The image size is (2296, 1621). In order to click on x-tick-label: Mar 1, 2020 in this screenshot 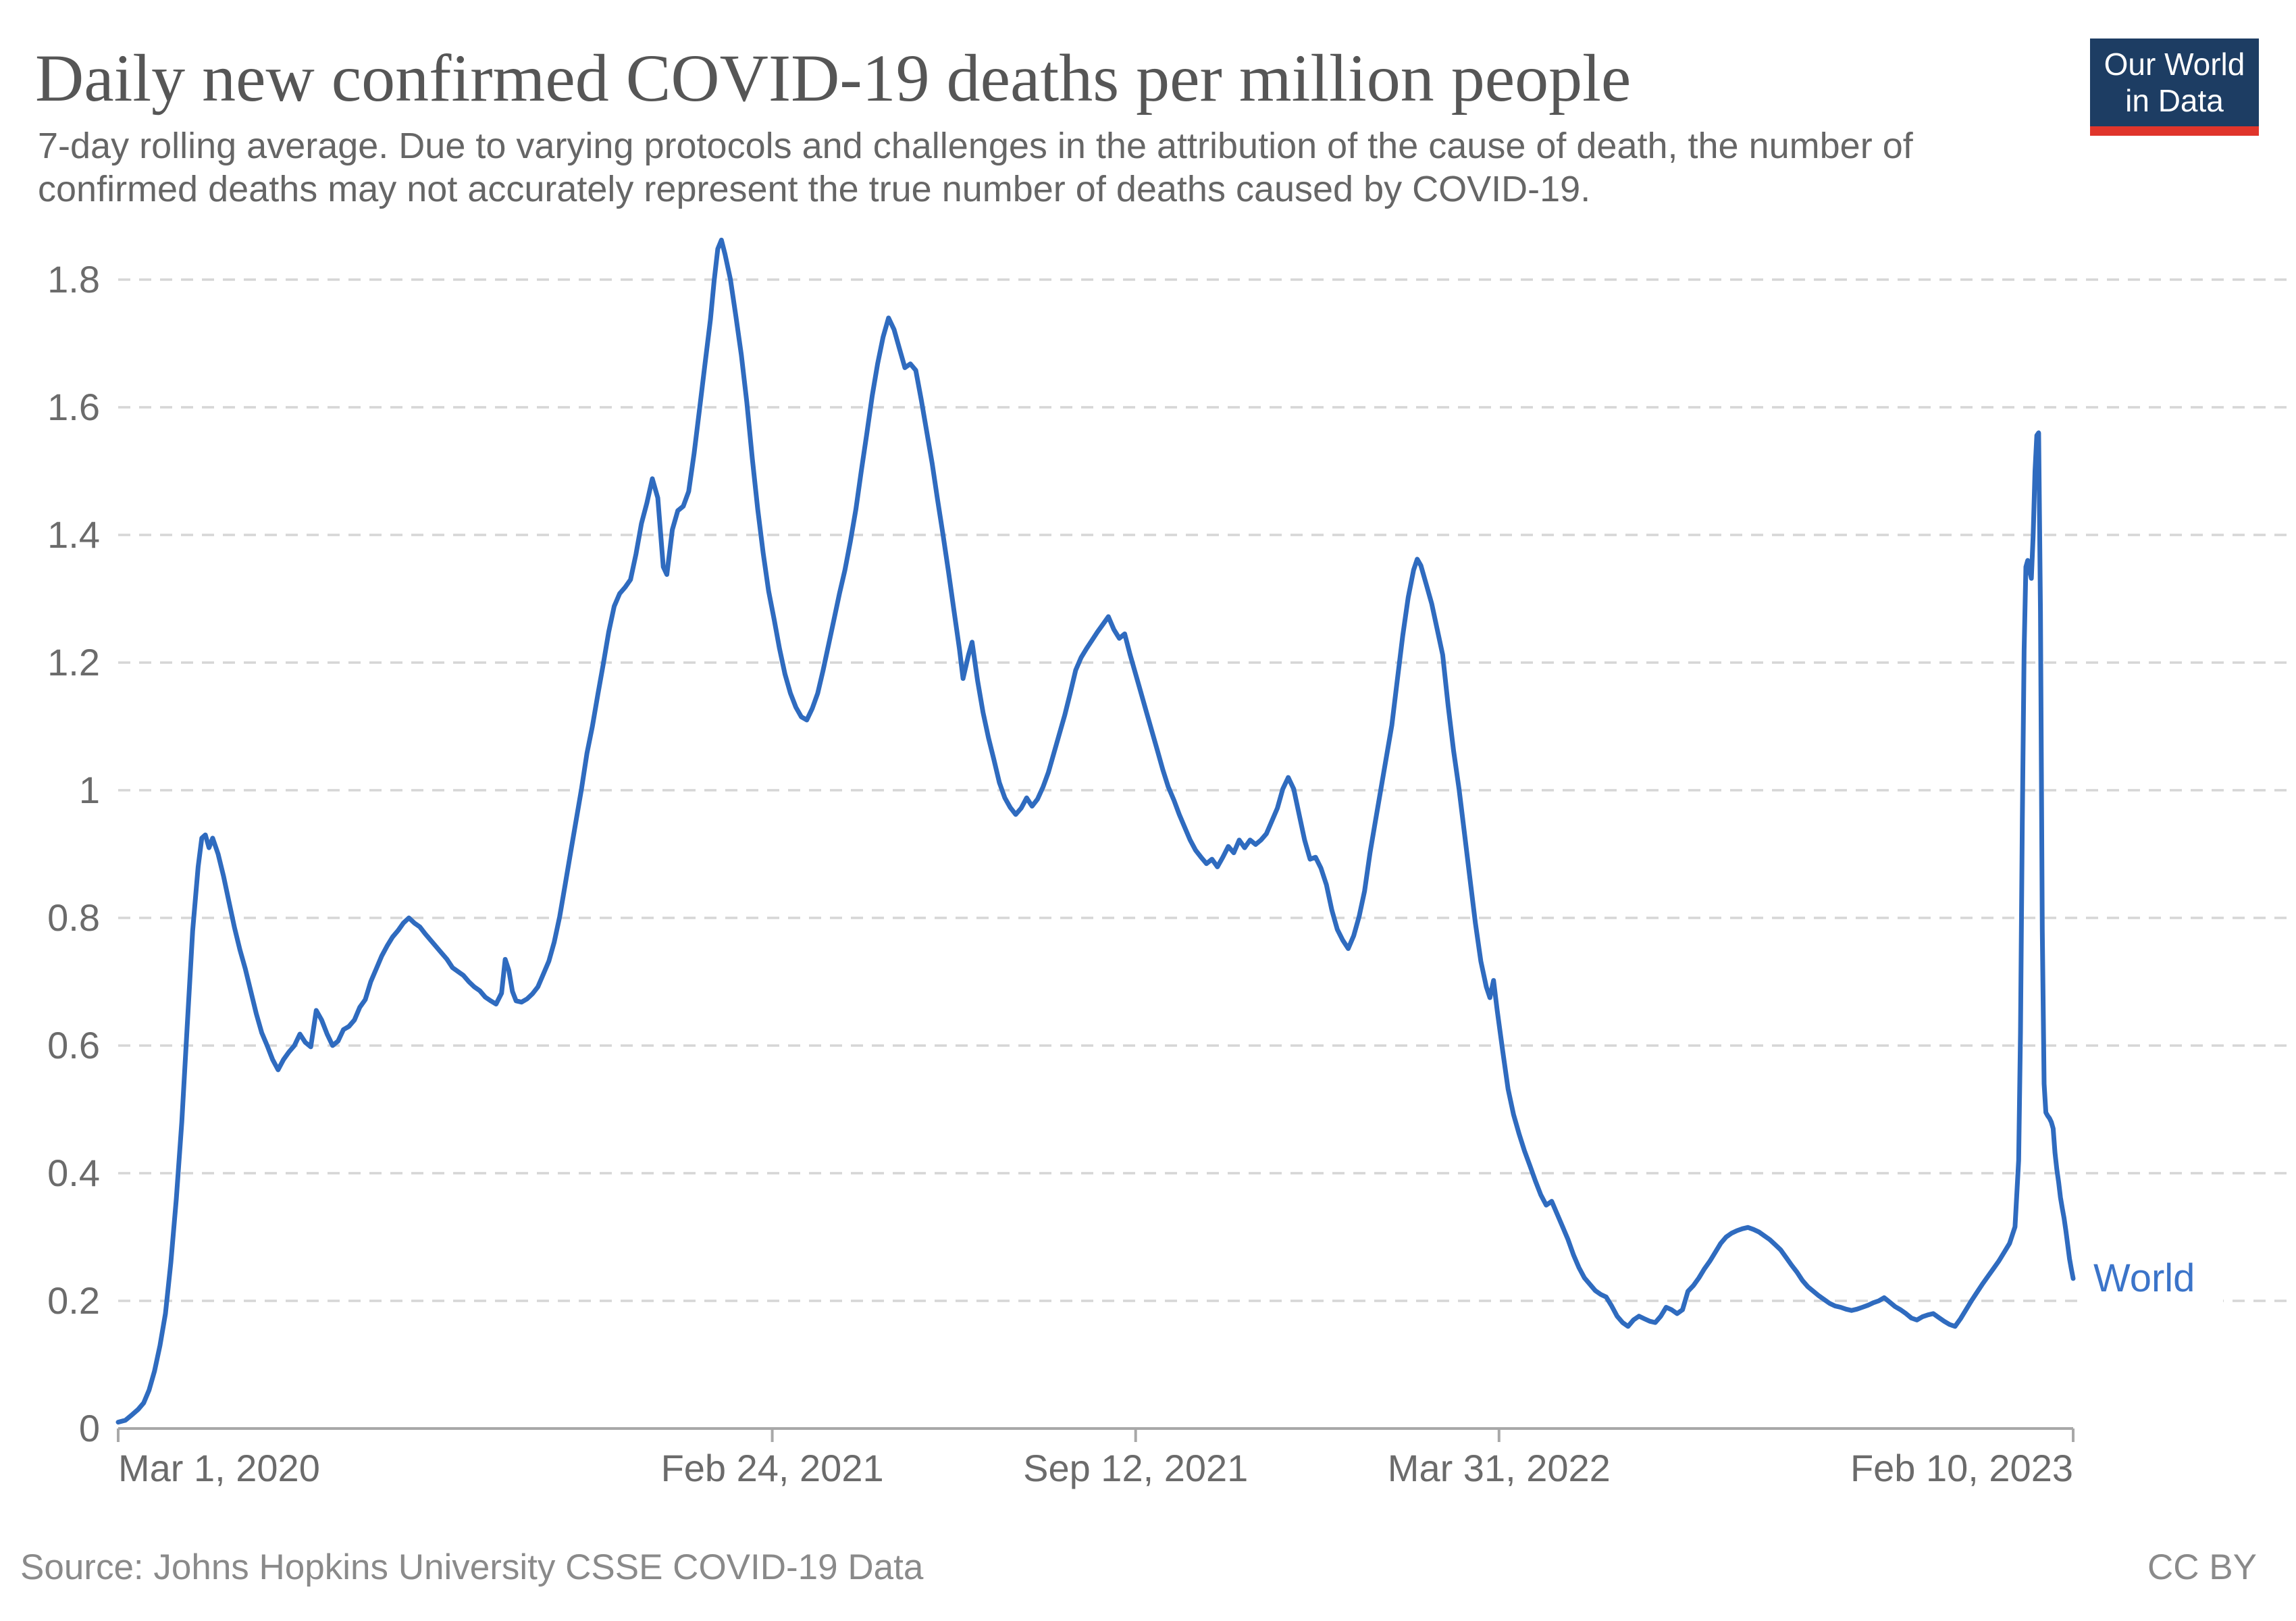, I will do `click(219, 1468)`.